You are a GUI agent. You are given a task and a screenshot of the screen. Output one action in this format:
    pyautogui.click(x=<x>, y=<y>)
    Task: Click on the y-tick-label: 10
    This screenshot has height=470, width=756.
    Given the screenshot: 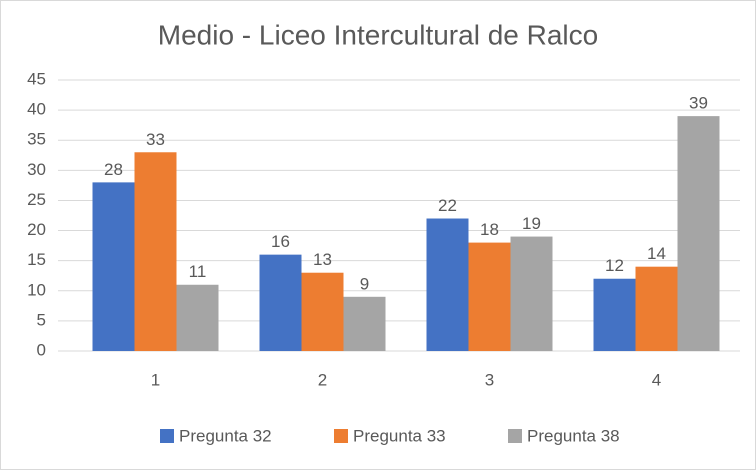 What is the action you would take?
    pyautogui.click(x=36, y=289)
    